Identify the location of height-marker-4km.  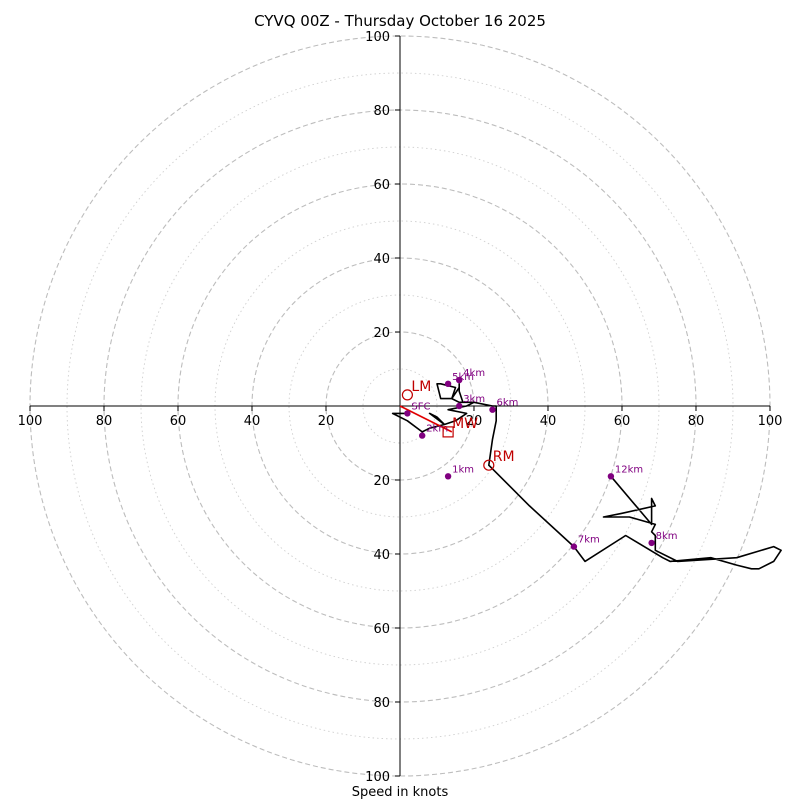
(459, 380).